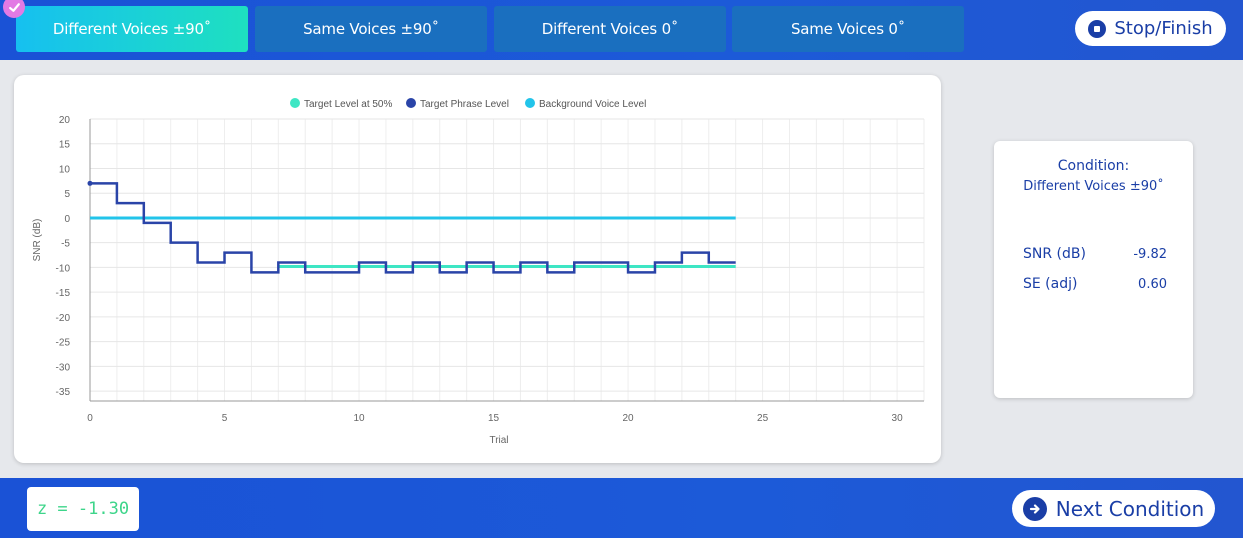  Describe the element at coordinates (65, 169) in the screenshot. I see `y-tick-label: 10` at that location.